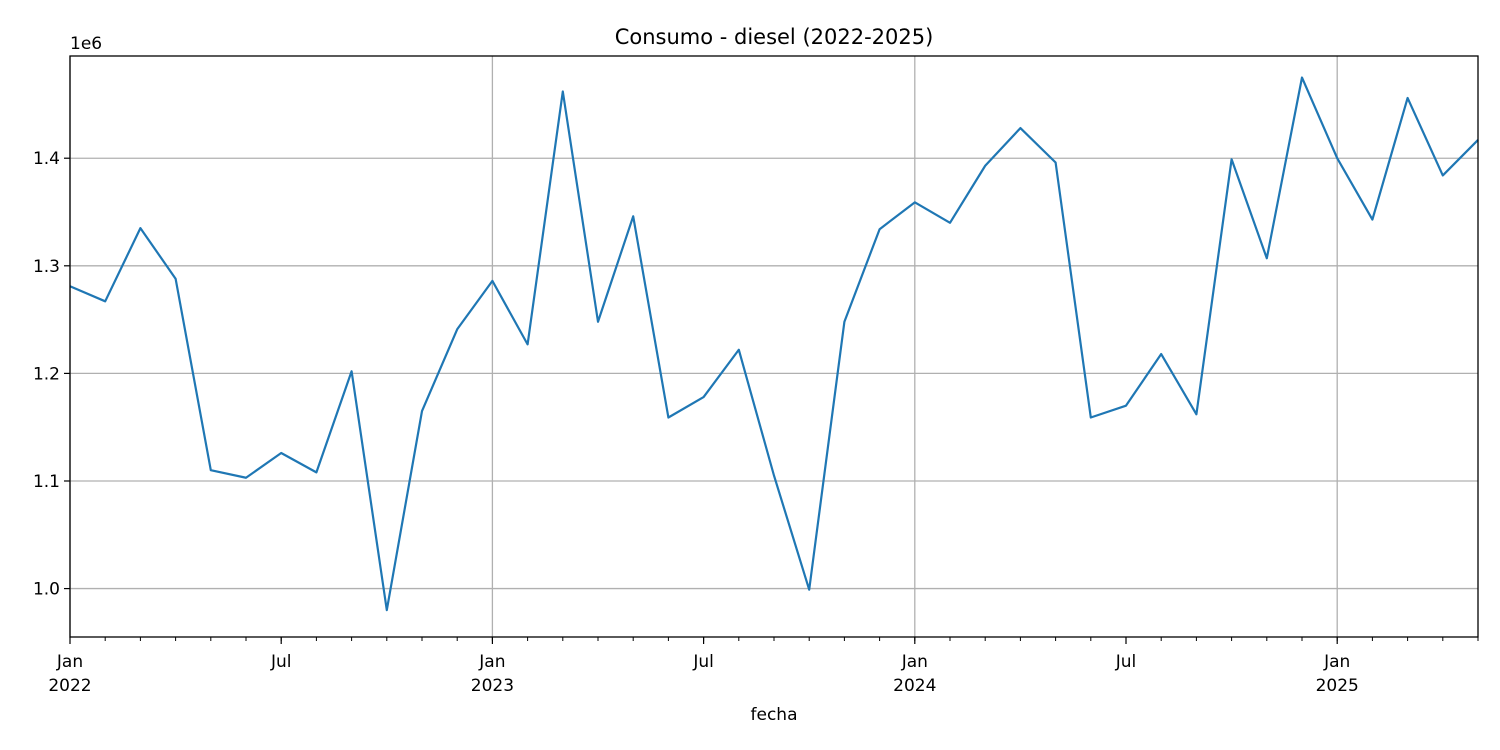 The width and height of the screenshot is (1500, 750). Describe the element at coordinates (86, 44) in the screenshot. I see `y-offset-label: 1e6` at that location.